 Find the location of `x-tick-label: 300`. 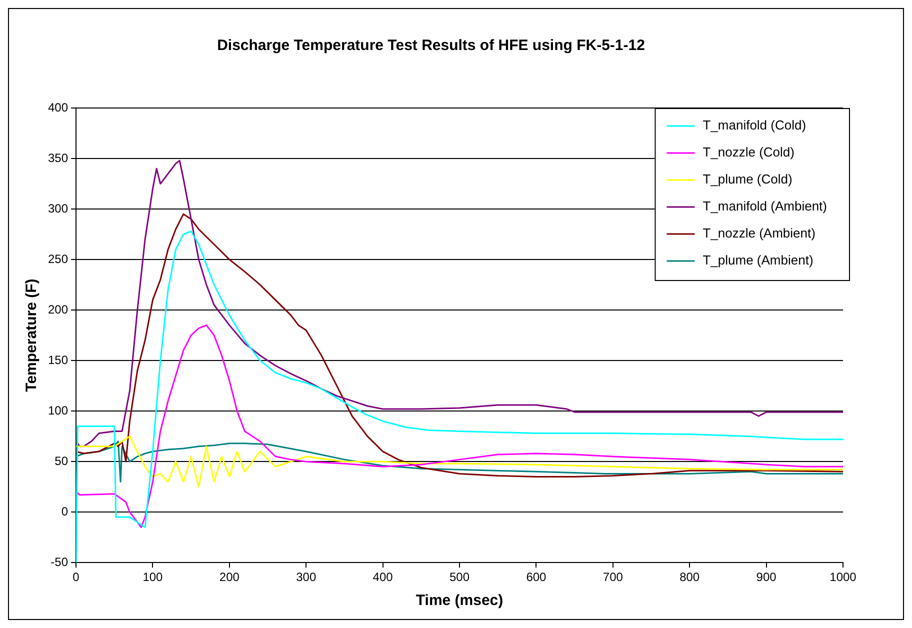

x-tick-label: 300 is located at coordinates (306, 577).